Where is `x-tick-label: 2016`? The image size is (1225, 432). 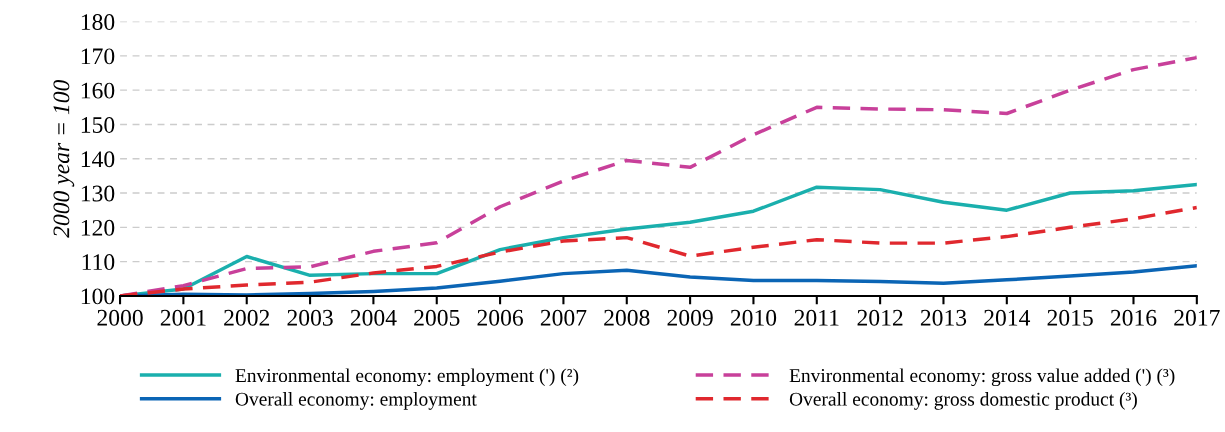
x-tick-label: 2016 is located at coordinates (1133, 317).